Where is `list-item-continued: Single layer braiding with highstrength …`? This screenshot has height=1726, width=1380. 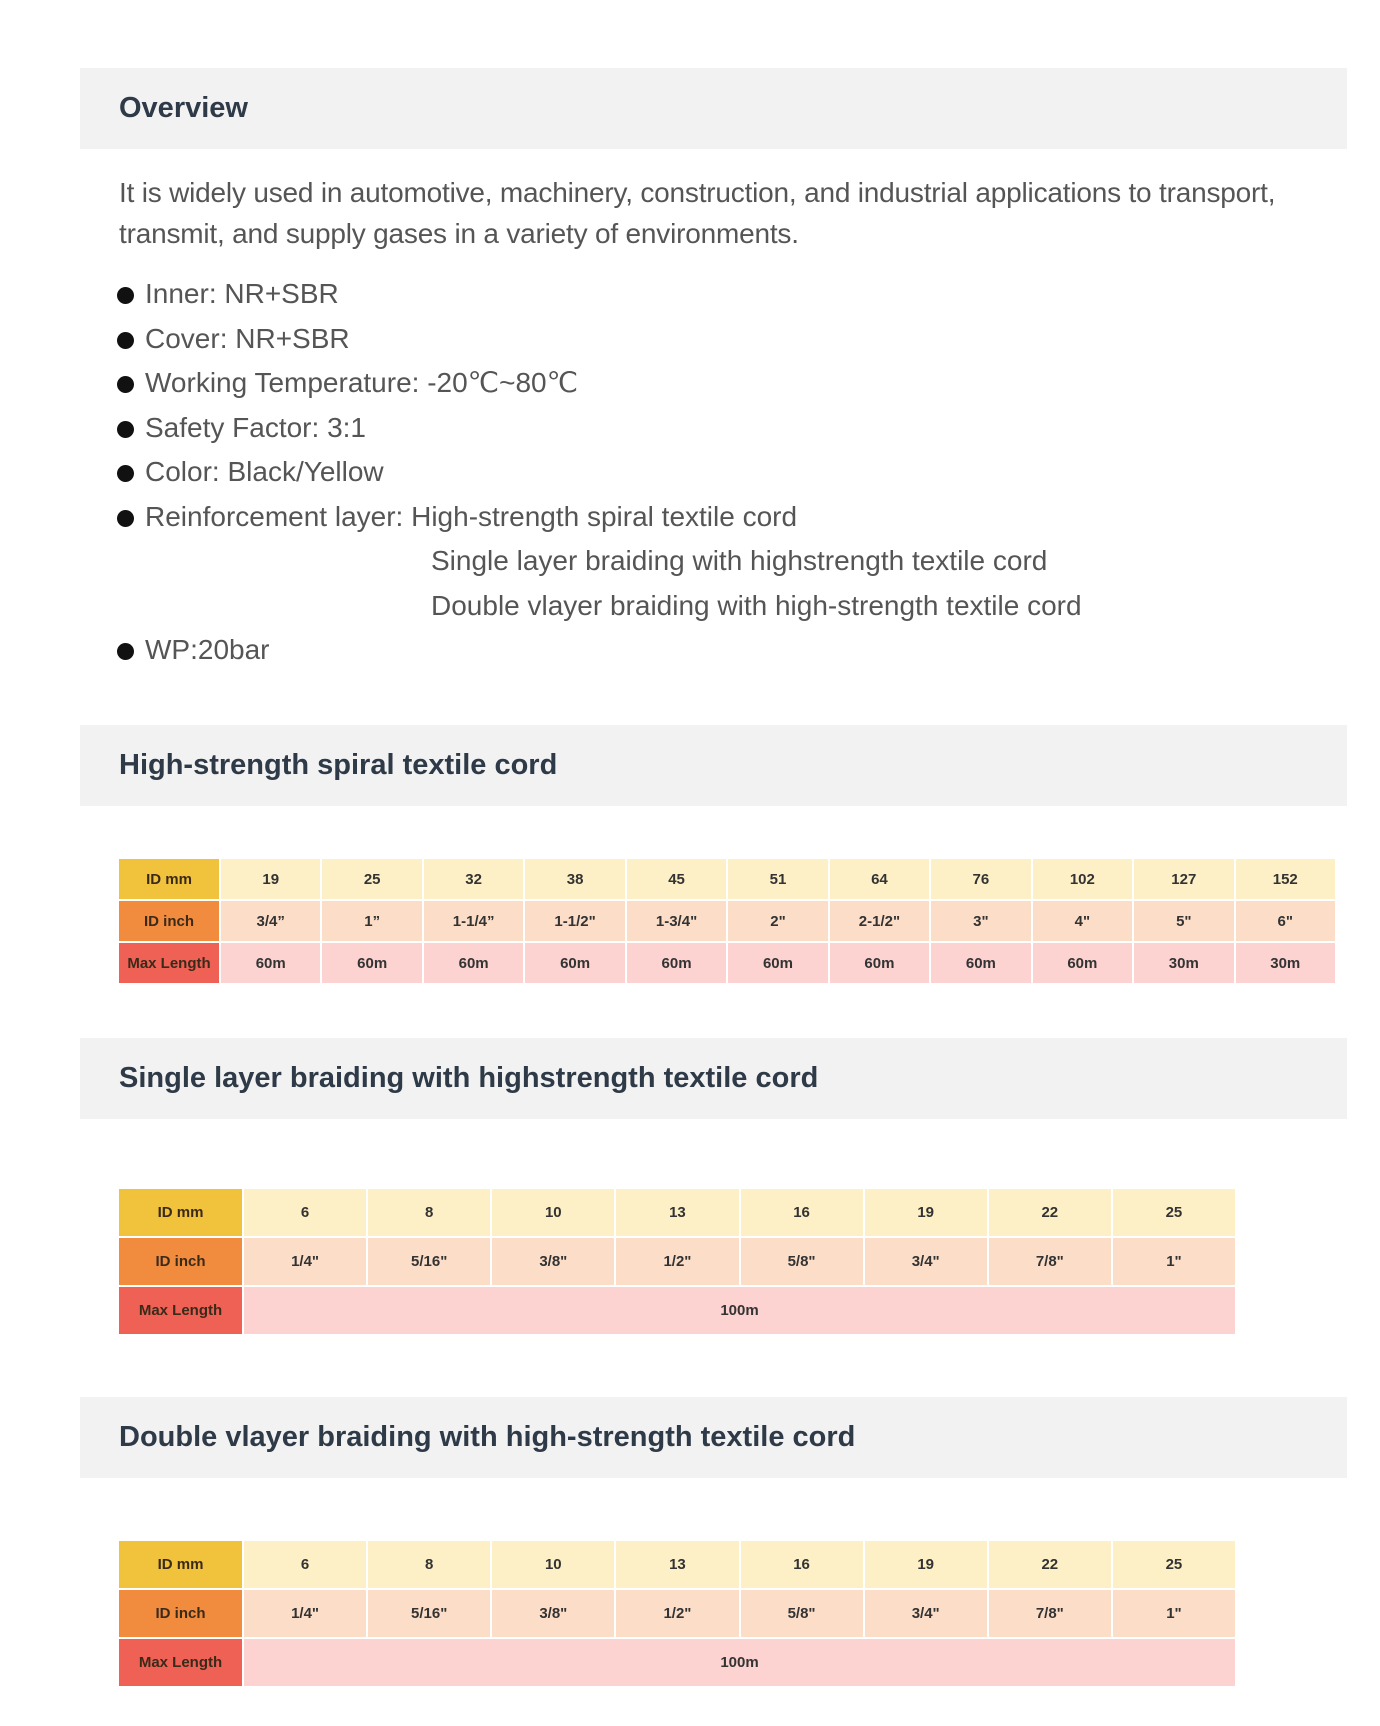 list-item-continued: Single layer braiding with highstrength … is located at coordinates (739, 560).